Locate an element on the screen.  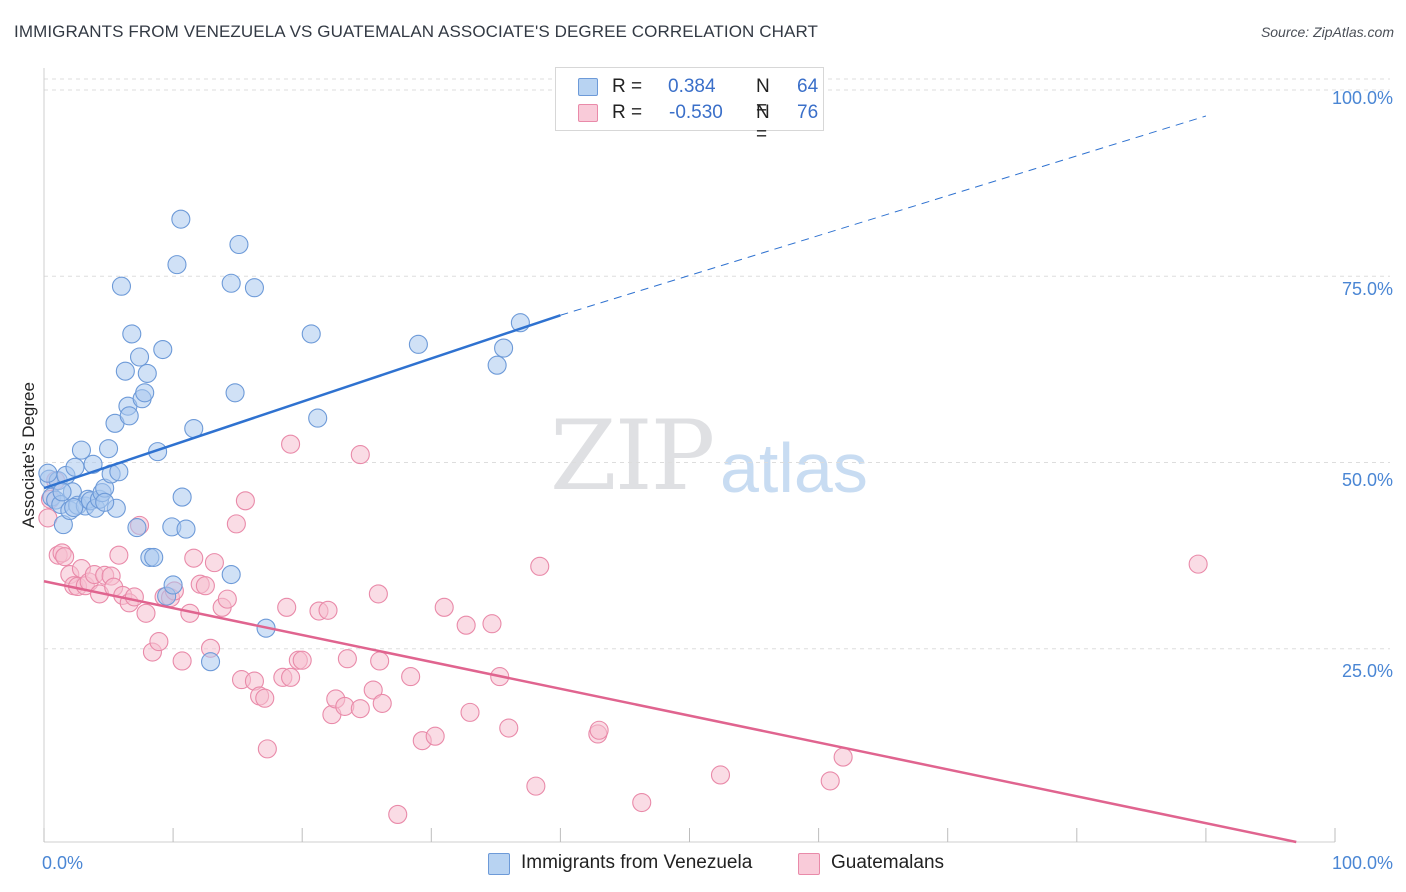
legend-swatch-pink is located at coordinates (588, 113).